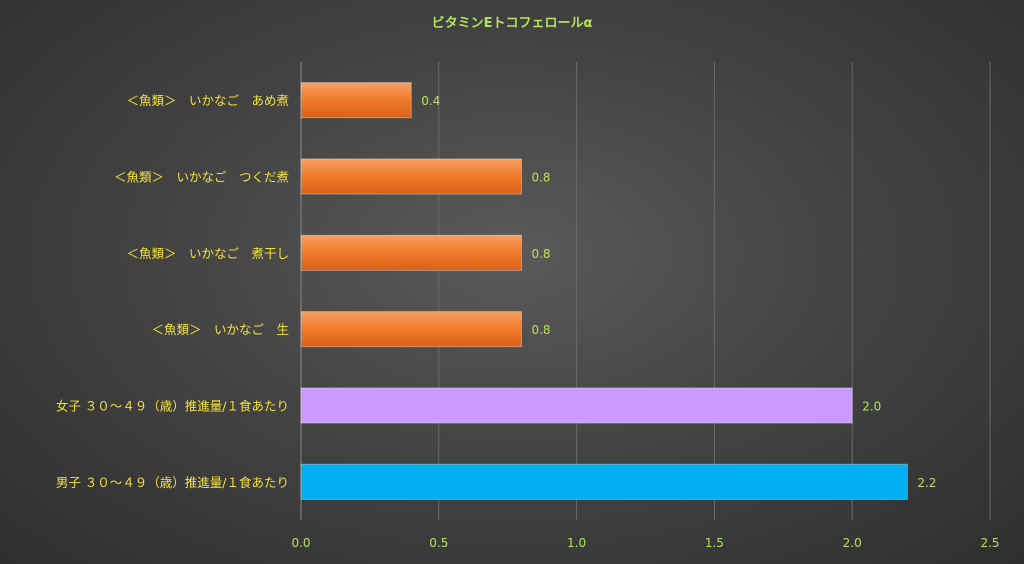  Describe the element at coordinates (207, 253) in the screenshot. I see `category-label: ＜魚類＞ いかなご 煮干し` at that location.